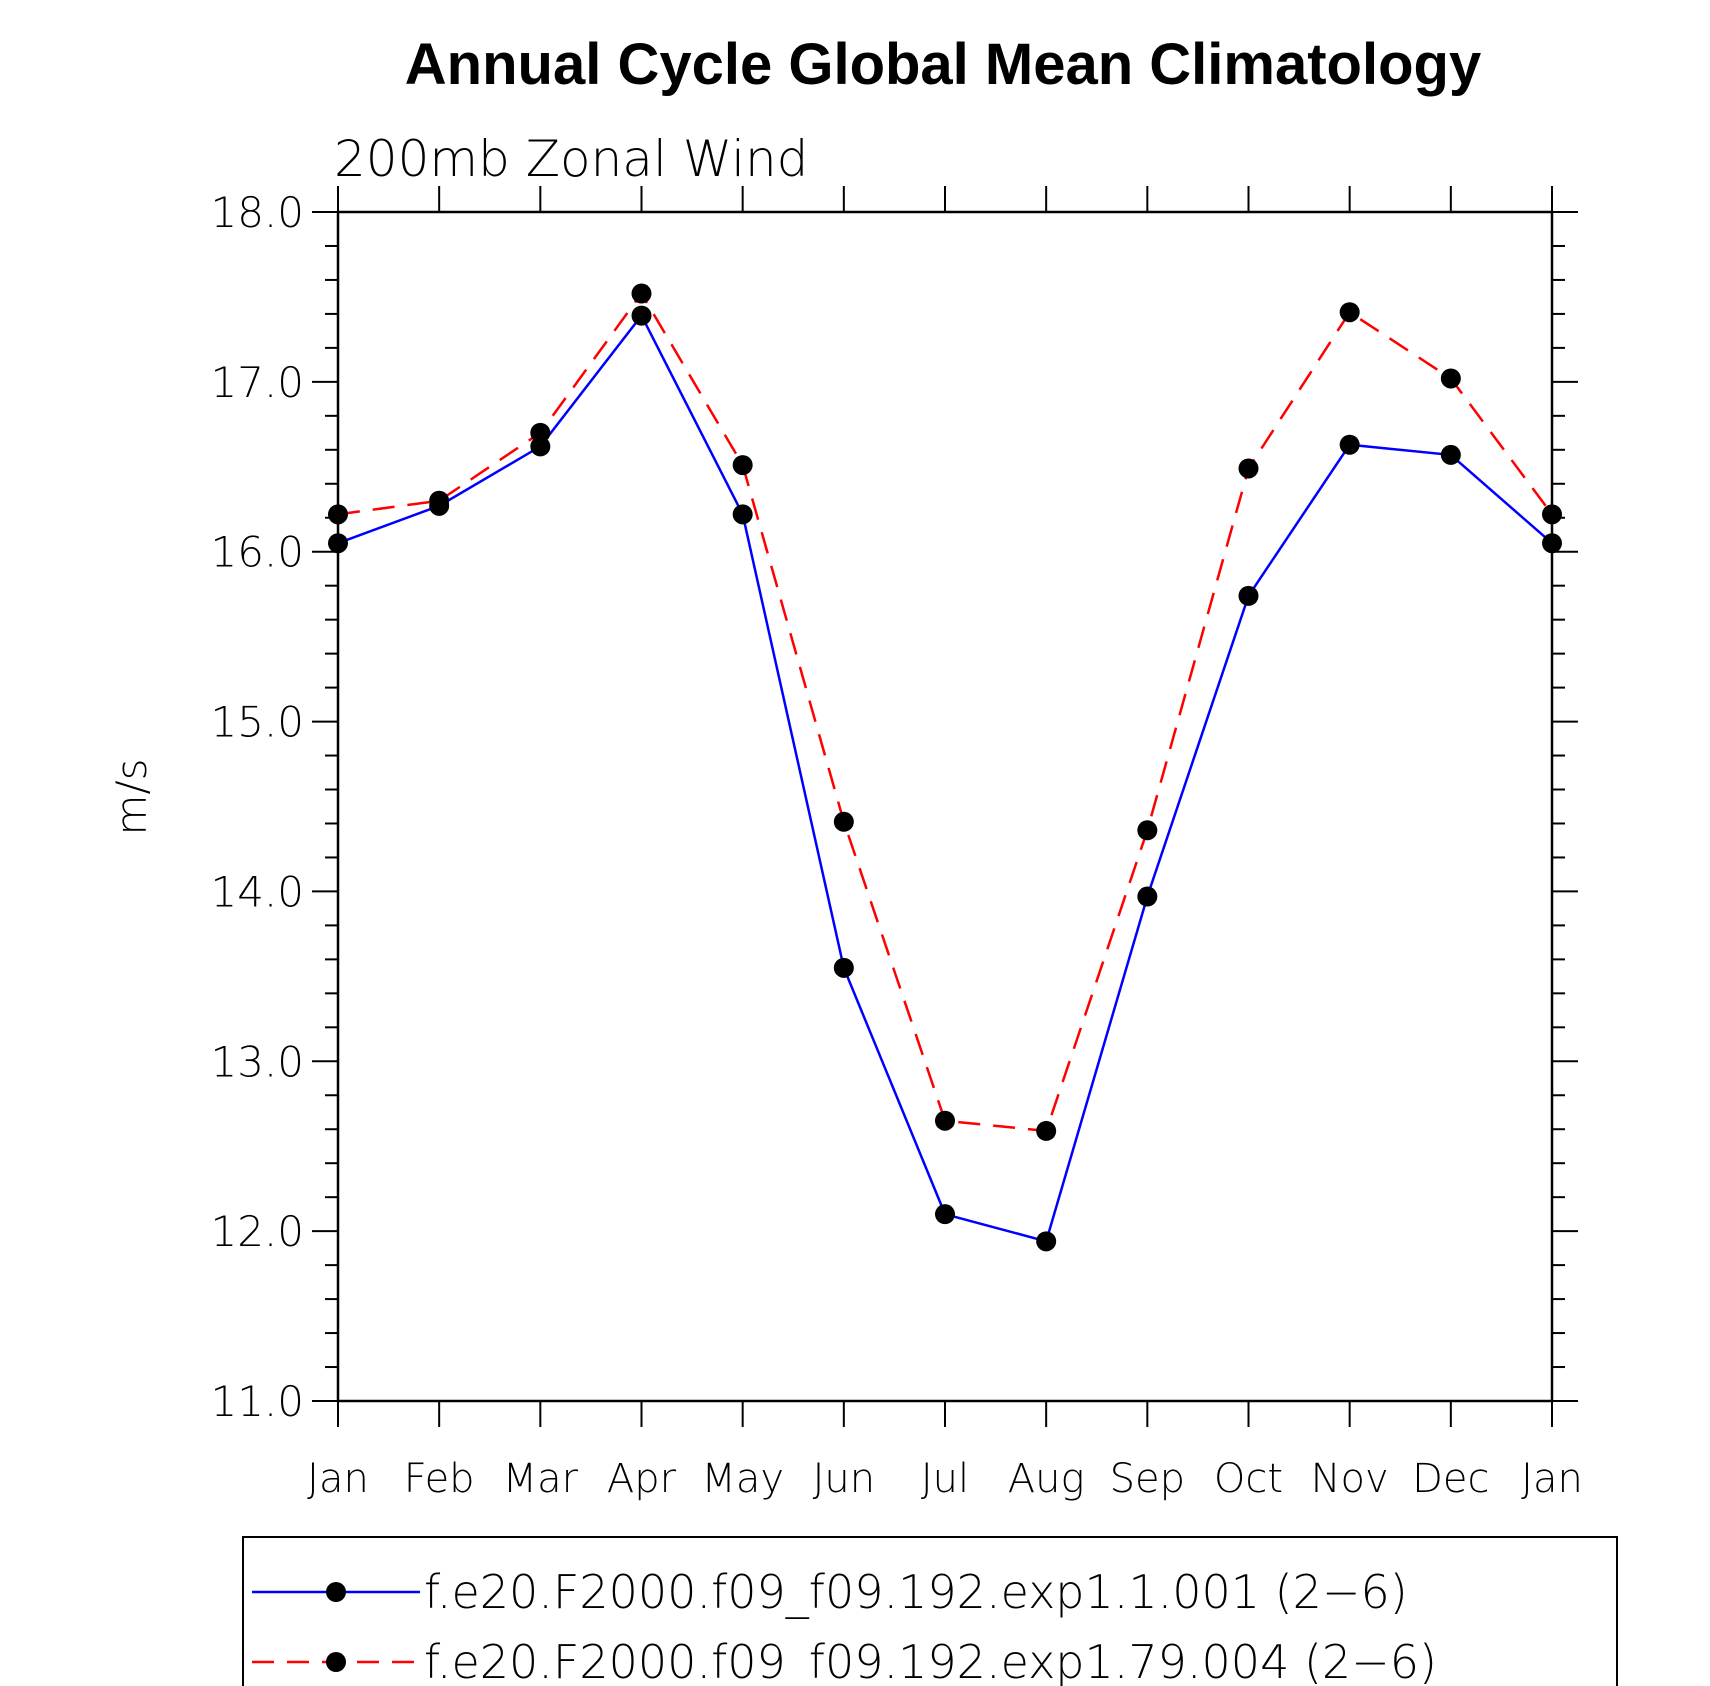 This screenshot has width=1710, height=1686. I want to click on y-tick-labels: 11.0 12.0 13.0 14.0 15.0 16.0 17.0 18.0, so click(257, 807).